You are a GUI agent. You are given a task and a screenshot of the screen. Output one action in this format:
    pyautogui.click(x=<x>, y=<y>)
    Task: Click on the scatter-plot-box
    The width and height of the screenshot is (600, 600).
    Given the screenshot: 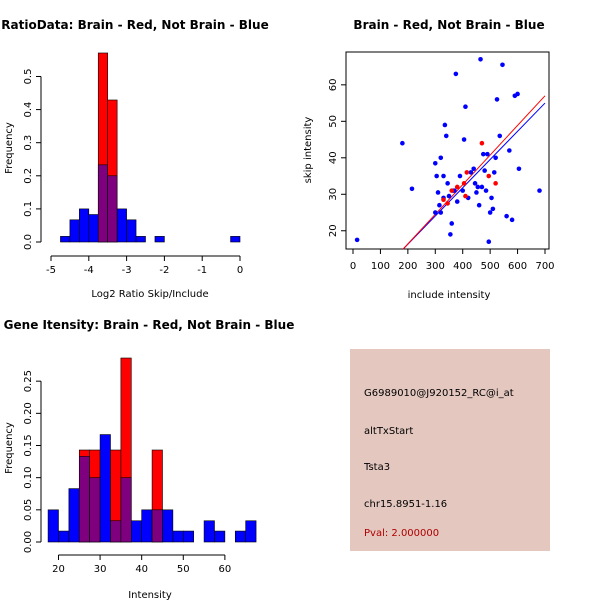 What is the action you would take?
    pyautogui.click(x=447, y=150)
    